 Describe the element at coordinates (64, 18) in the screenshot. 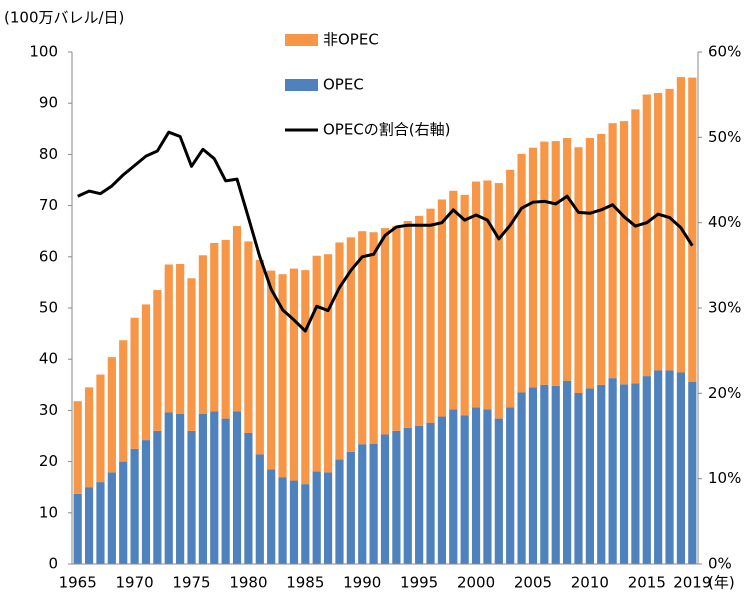

I see `y-axis-label: (100万バレル/日)` at that location.